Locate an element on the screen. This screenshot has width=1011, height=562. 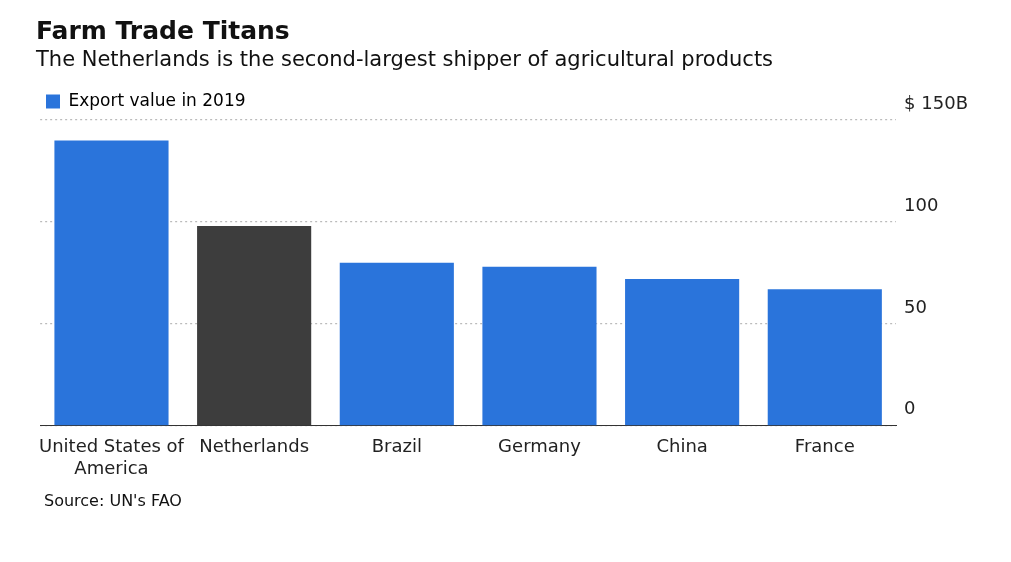
source-note: Source: UN's FAO is located at coordinates (113, 500).